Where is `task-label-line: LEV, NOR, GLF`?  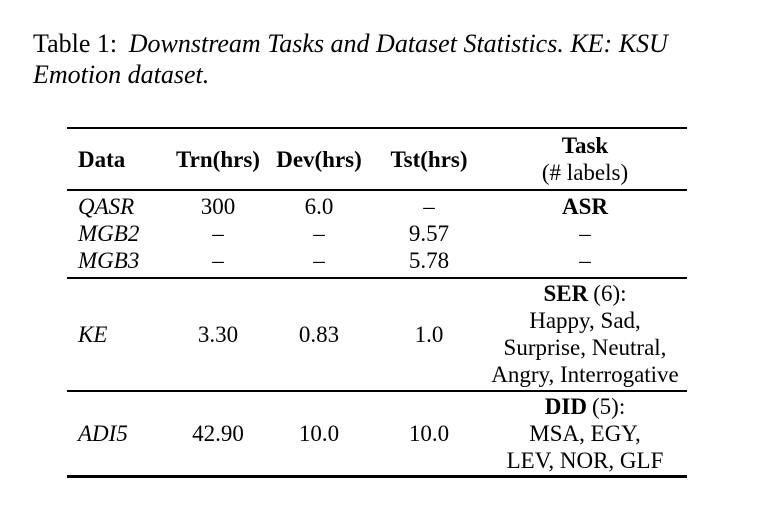 task-label-line: LEV, NOR, GLF is located at coordinates (585, 460).